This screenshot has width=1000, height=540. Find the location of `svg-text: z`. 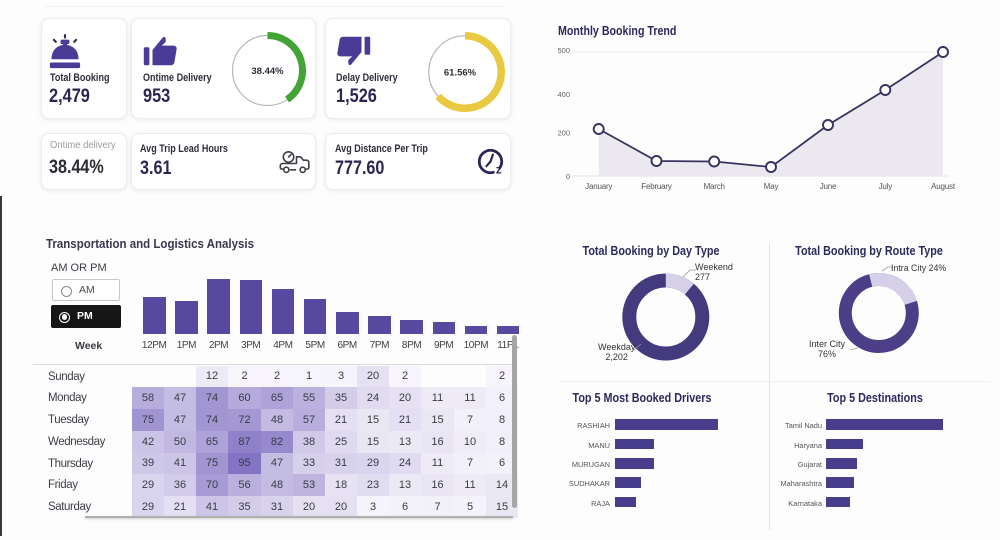

svg-text: z is located at coordinates (498, 170).